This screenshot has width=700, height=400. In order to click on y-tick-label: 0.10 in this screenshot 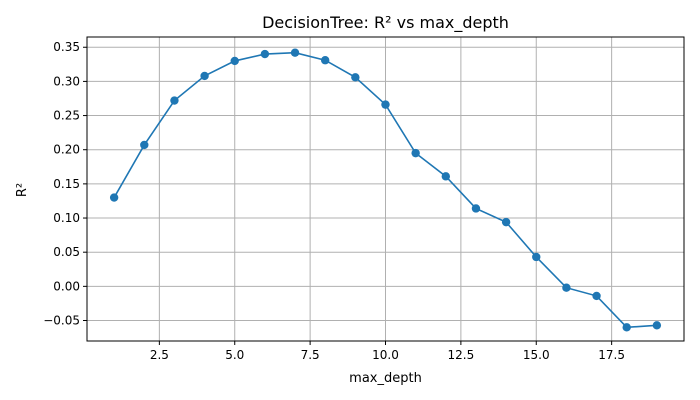, I will do `click(66, 218)`.